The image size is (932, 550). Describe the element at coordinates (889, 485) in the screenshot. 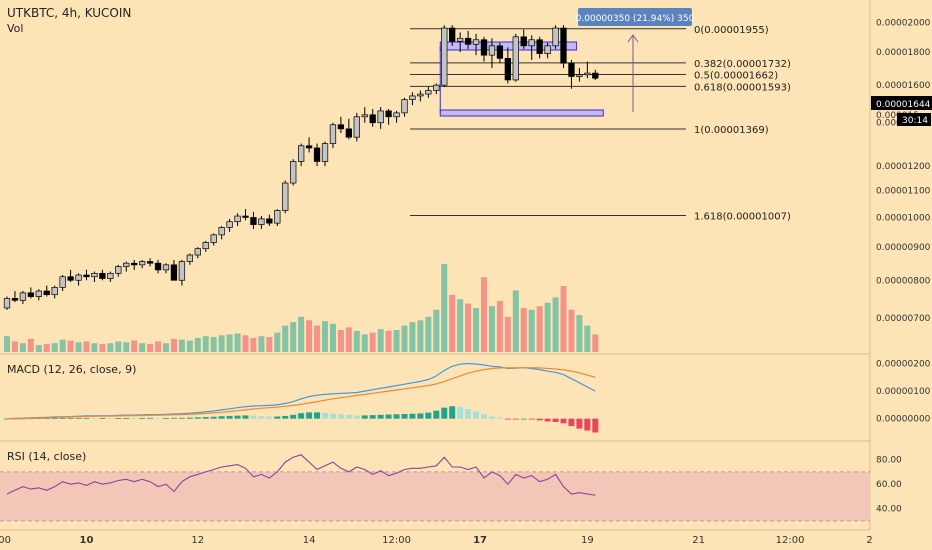

I see `rsi-tick-label: 60.00` at that location.